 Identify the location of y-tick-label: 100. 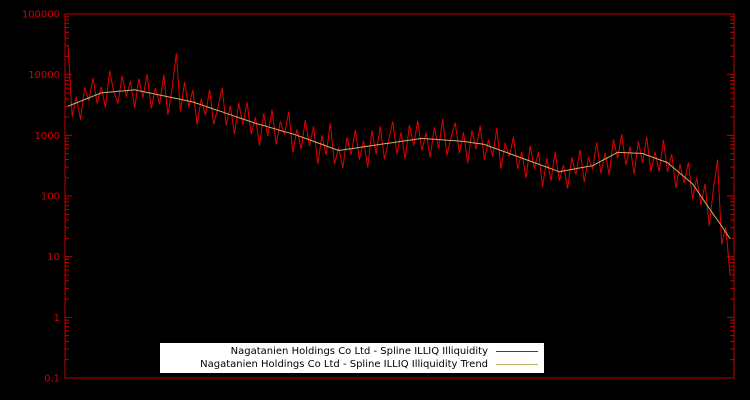
(50, 197).